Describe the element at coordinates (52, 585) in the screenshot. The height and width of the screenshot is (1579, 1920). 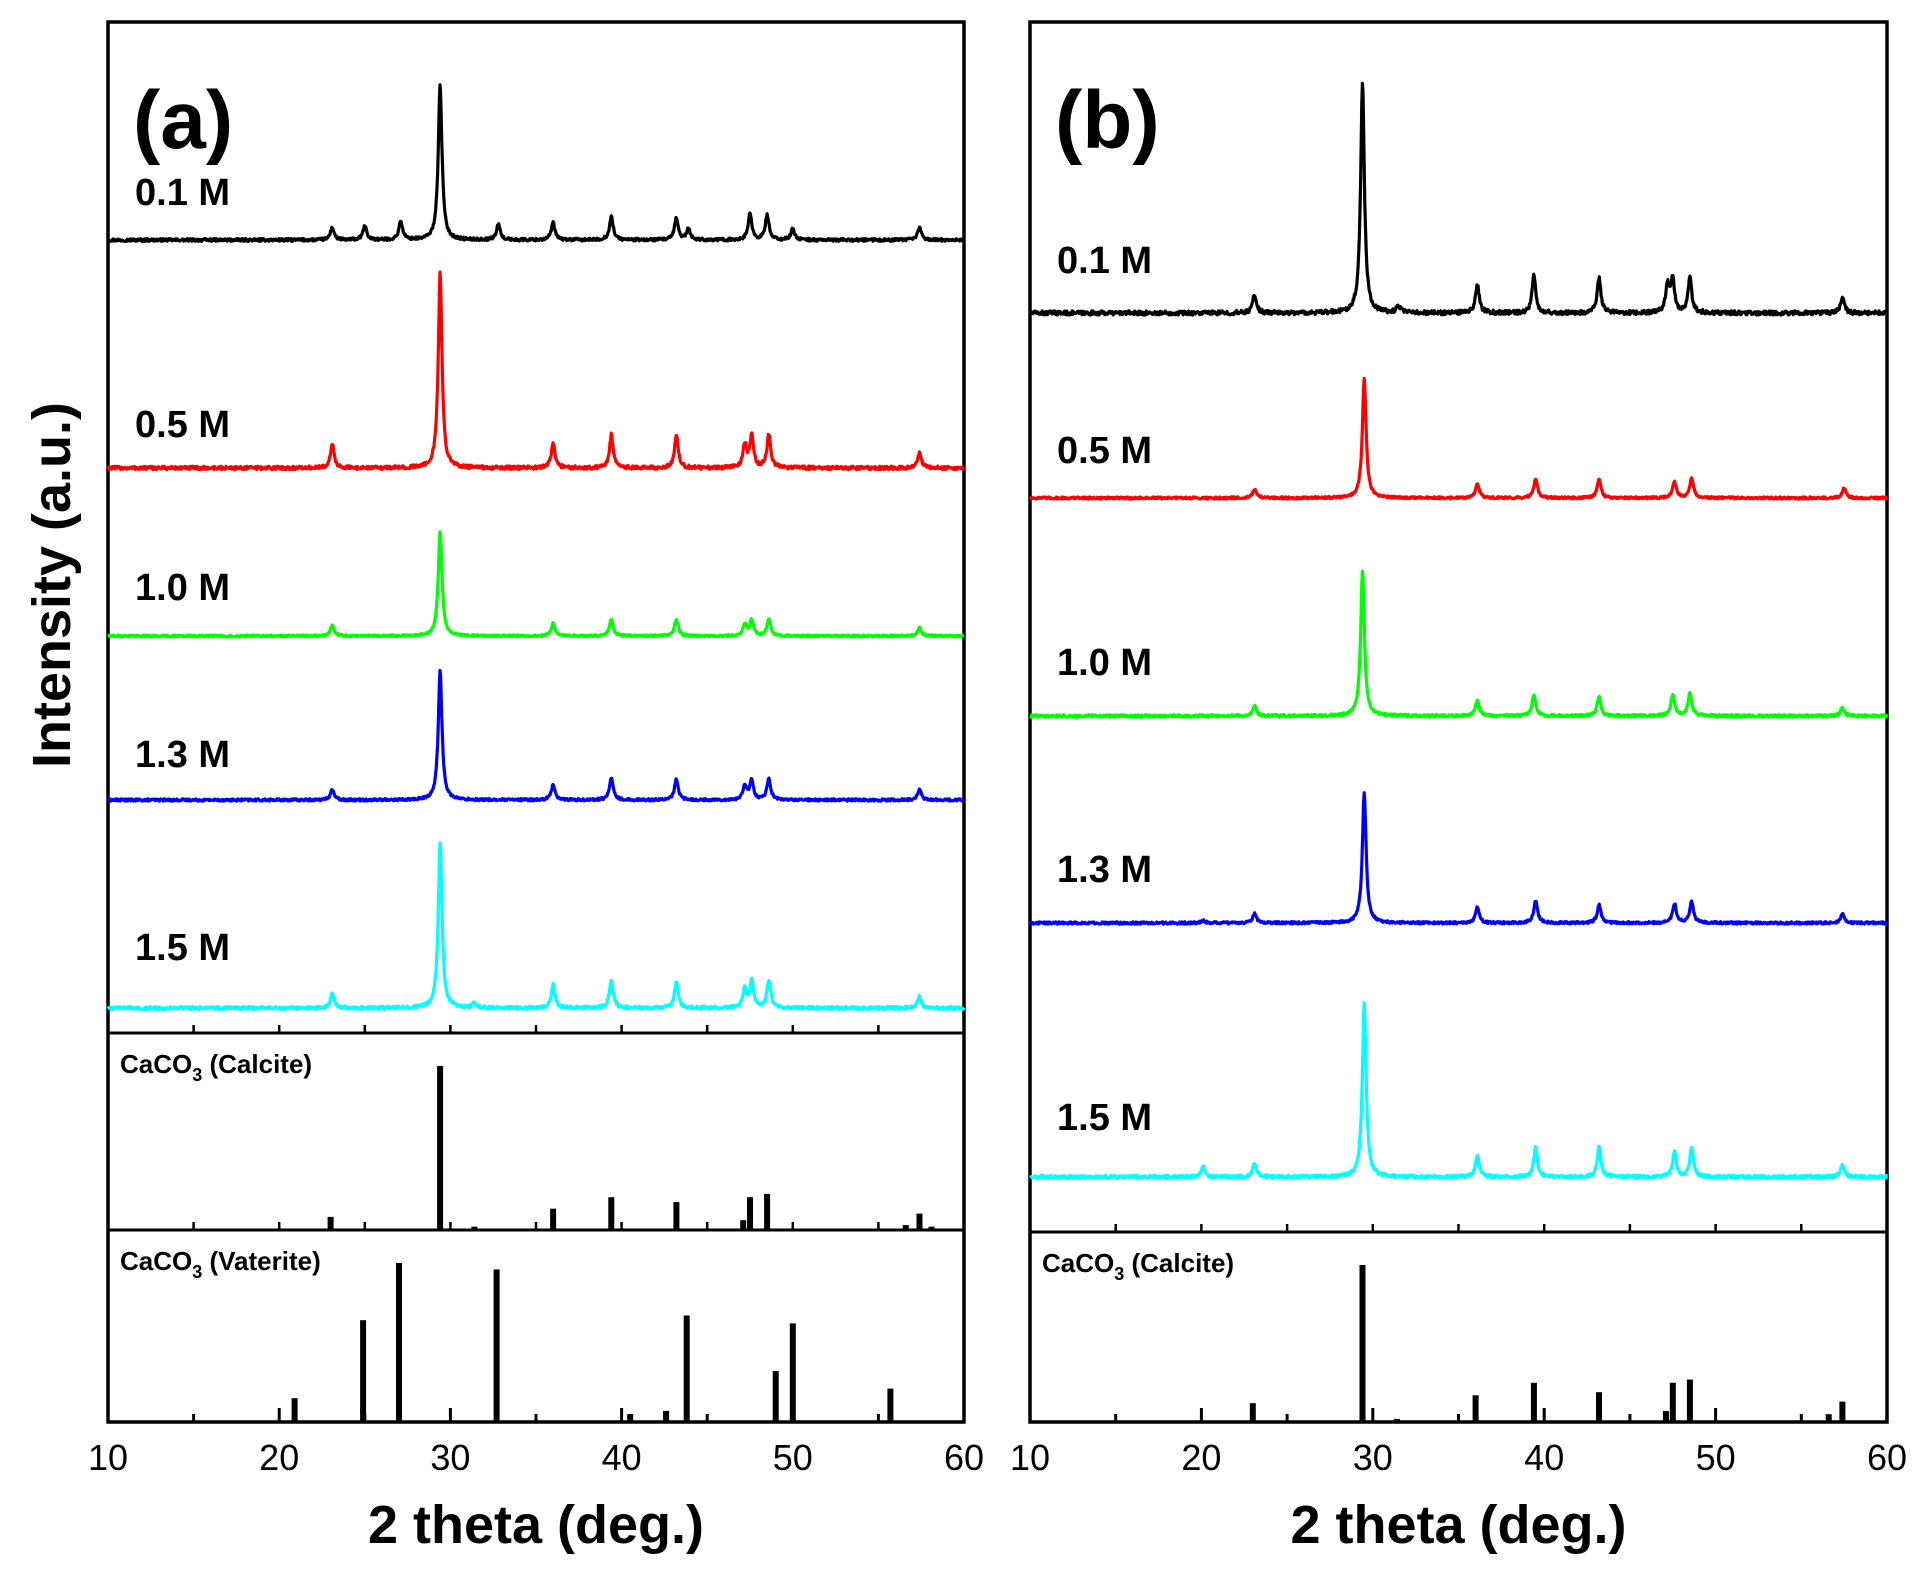
I see `y-axis-label: Intensity (a.u.)` at that location.